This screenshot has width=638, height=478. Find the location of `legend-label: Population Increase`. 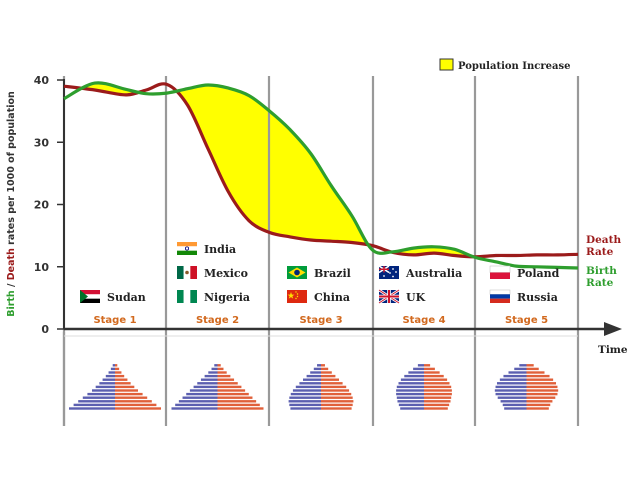

legend-label: Population Increase is located at coordinates (514, 66).